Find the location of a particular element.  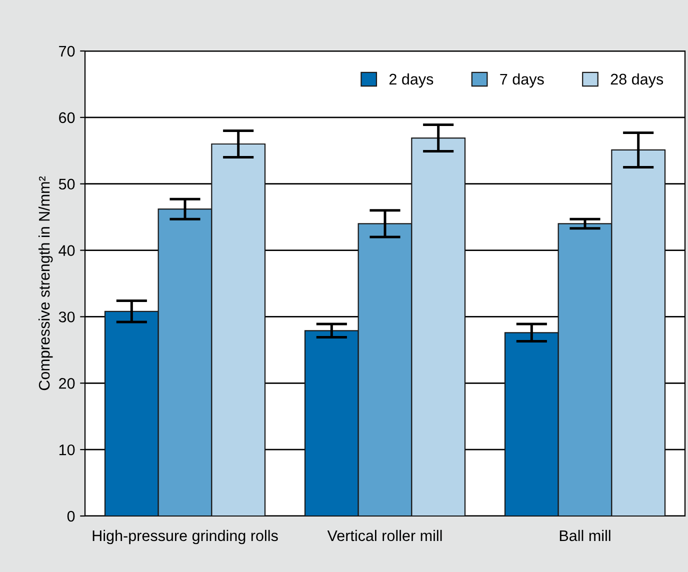

y-tick-label: 30 is located at coordinates (66, 317).